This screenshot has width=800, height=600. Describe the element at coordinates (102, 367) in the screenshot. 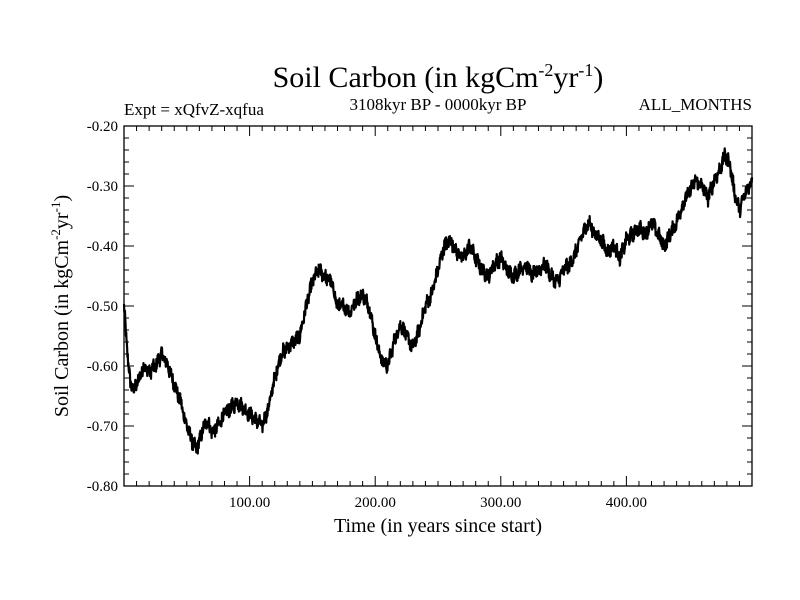

I see `y-tick-label: -0.60` at that location.